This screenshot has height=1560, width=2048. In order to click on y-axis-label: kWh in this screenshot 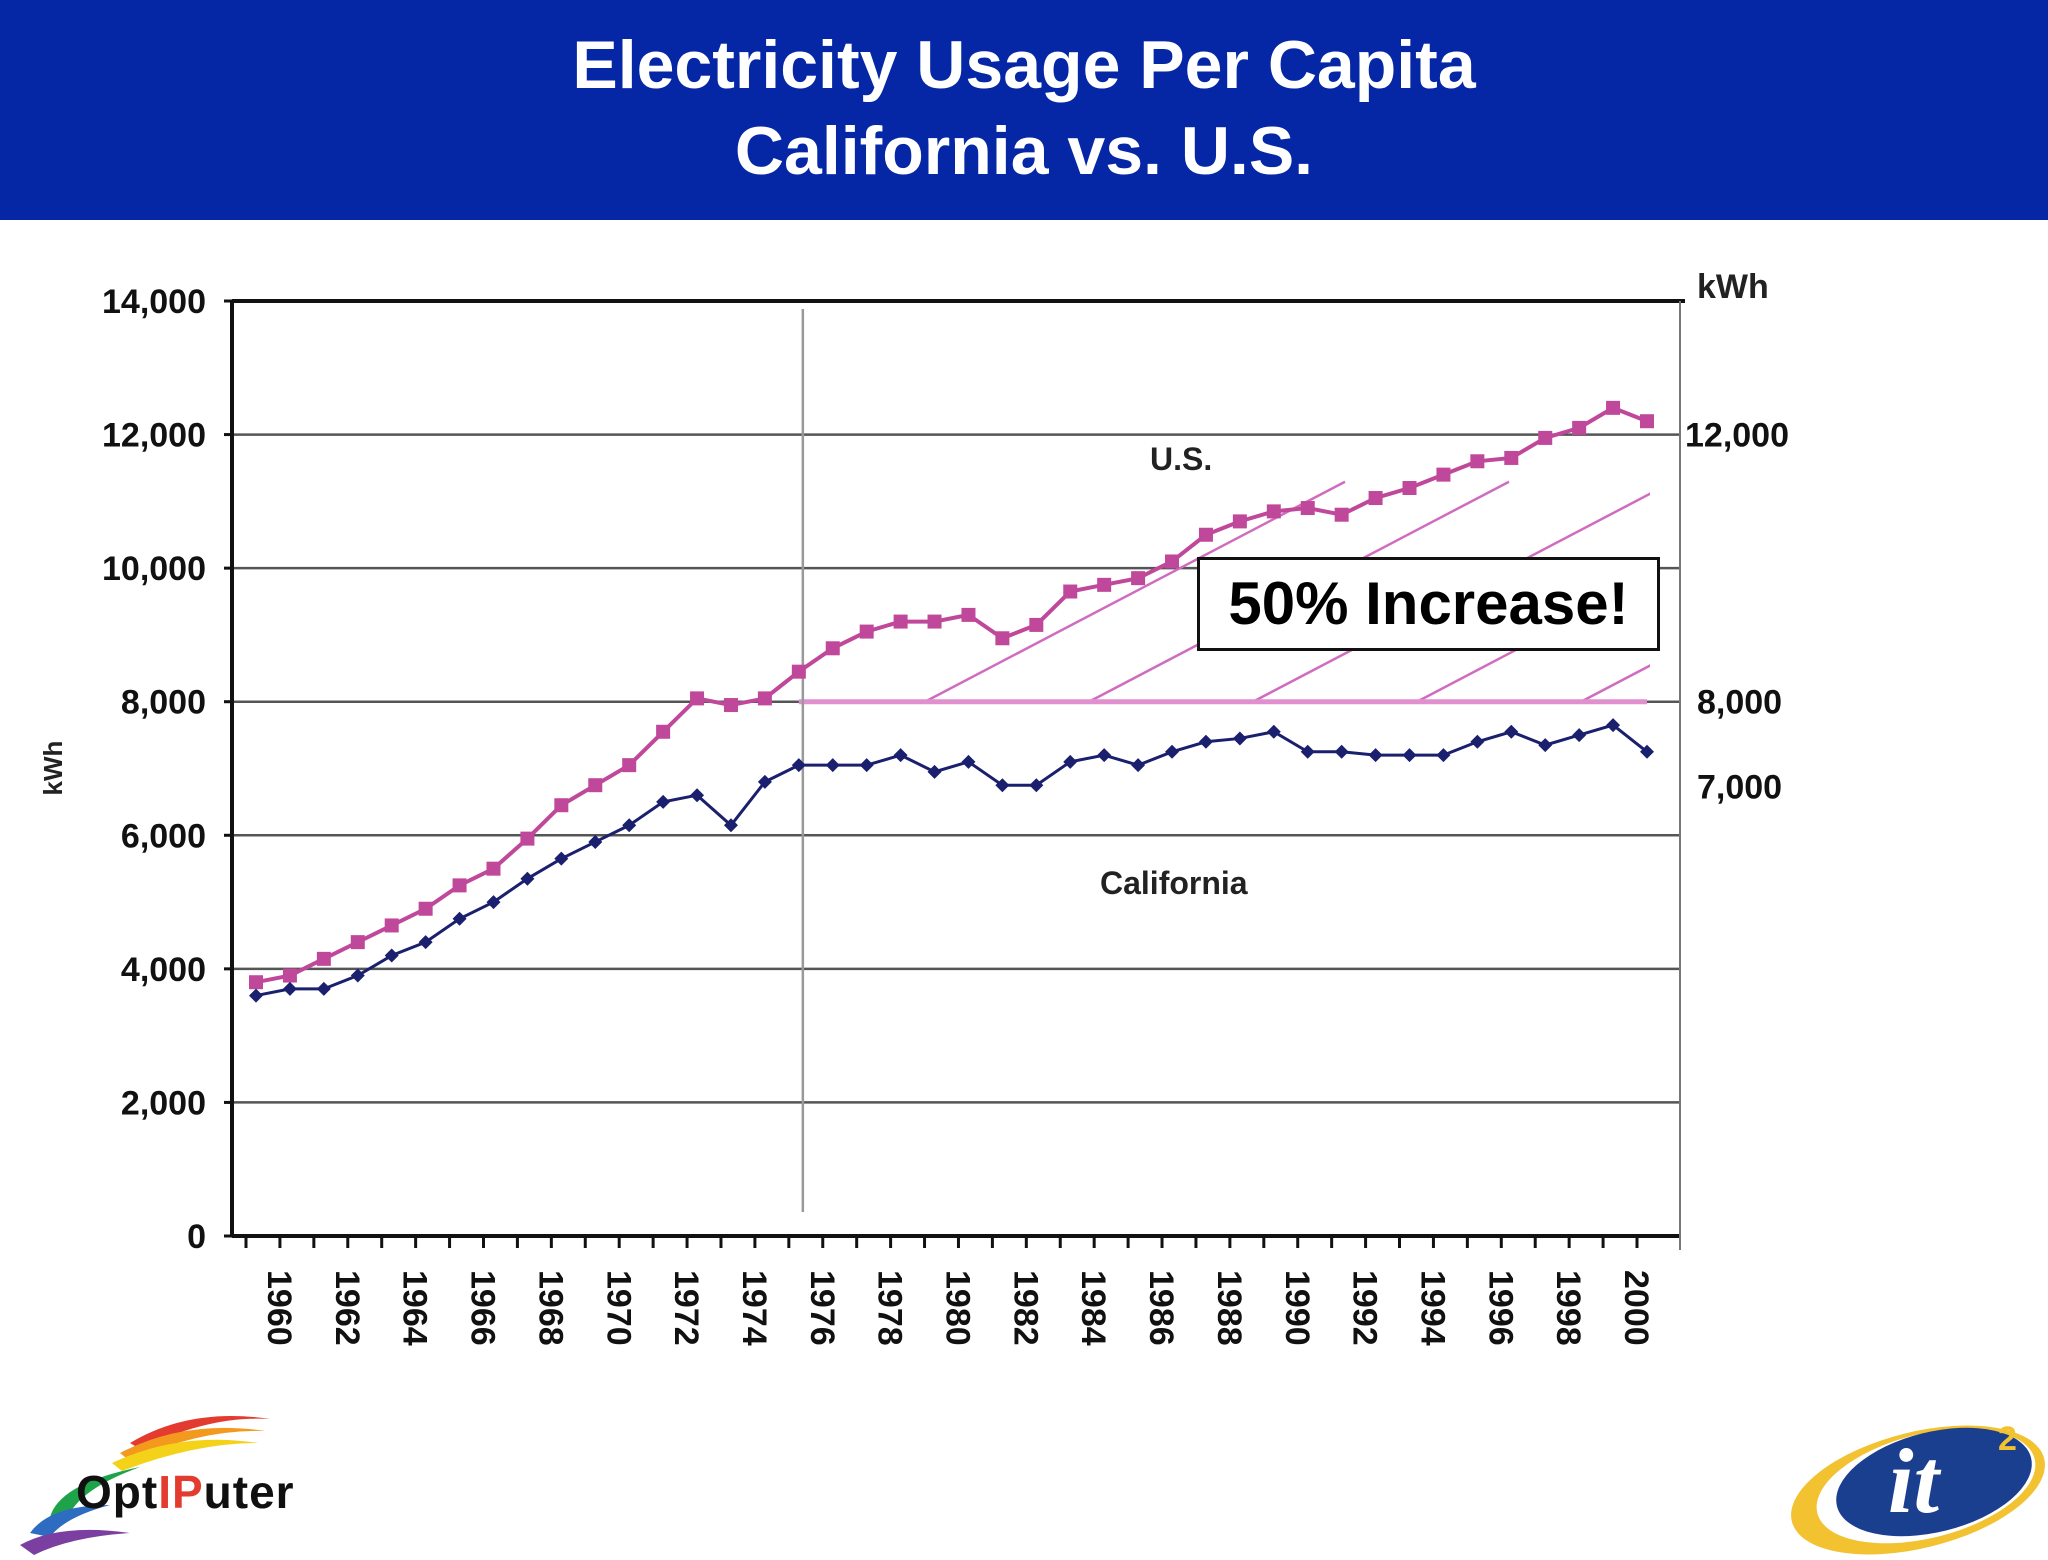, I will do `click(53, 768)`.